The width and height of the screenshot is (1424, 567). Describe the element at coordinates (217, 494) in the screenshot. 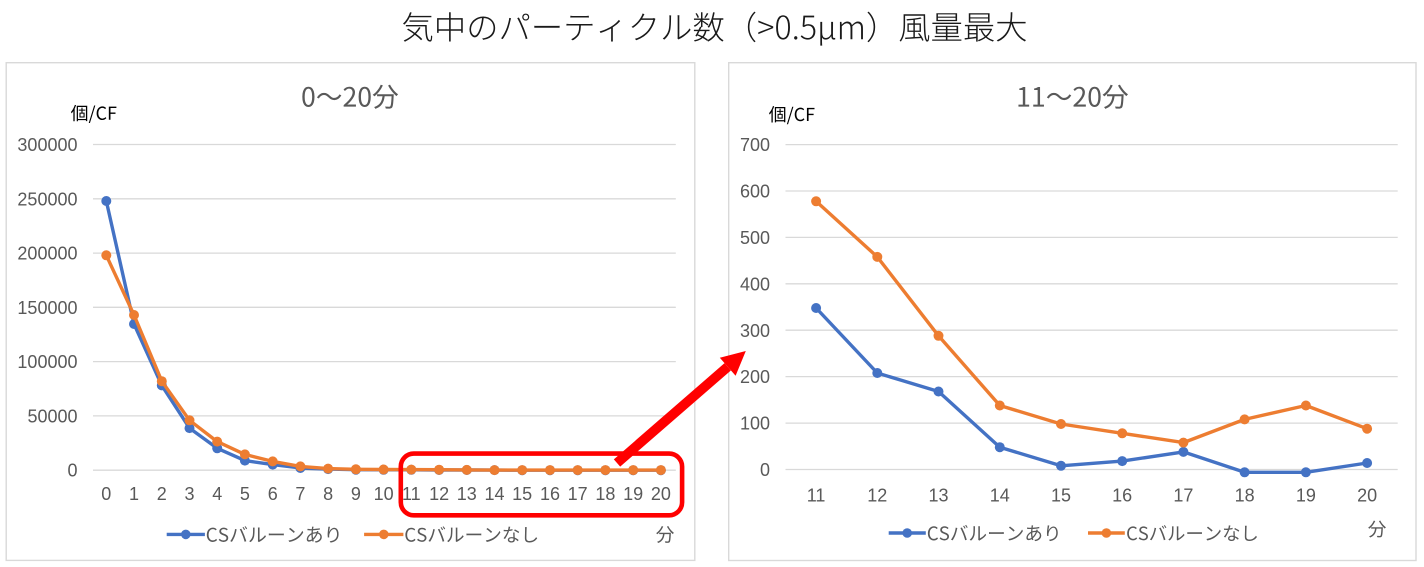

I see `svg-text: 4` at that location.